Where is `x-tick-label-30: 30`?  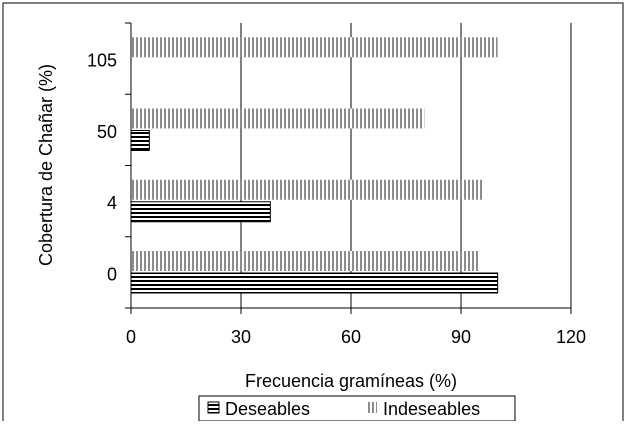
x-tick-label-30: 30 is located at coordinates (241, 337).